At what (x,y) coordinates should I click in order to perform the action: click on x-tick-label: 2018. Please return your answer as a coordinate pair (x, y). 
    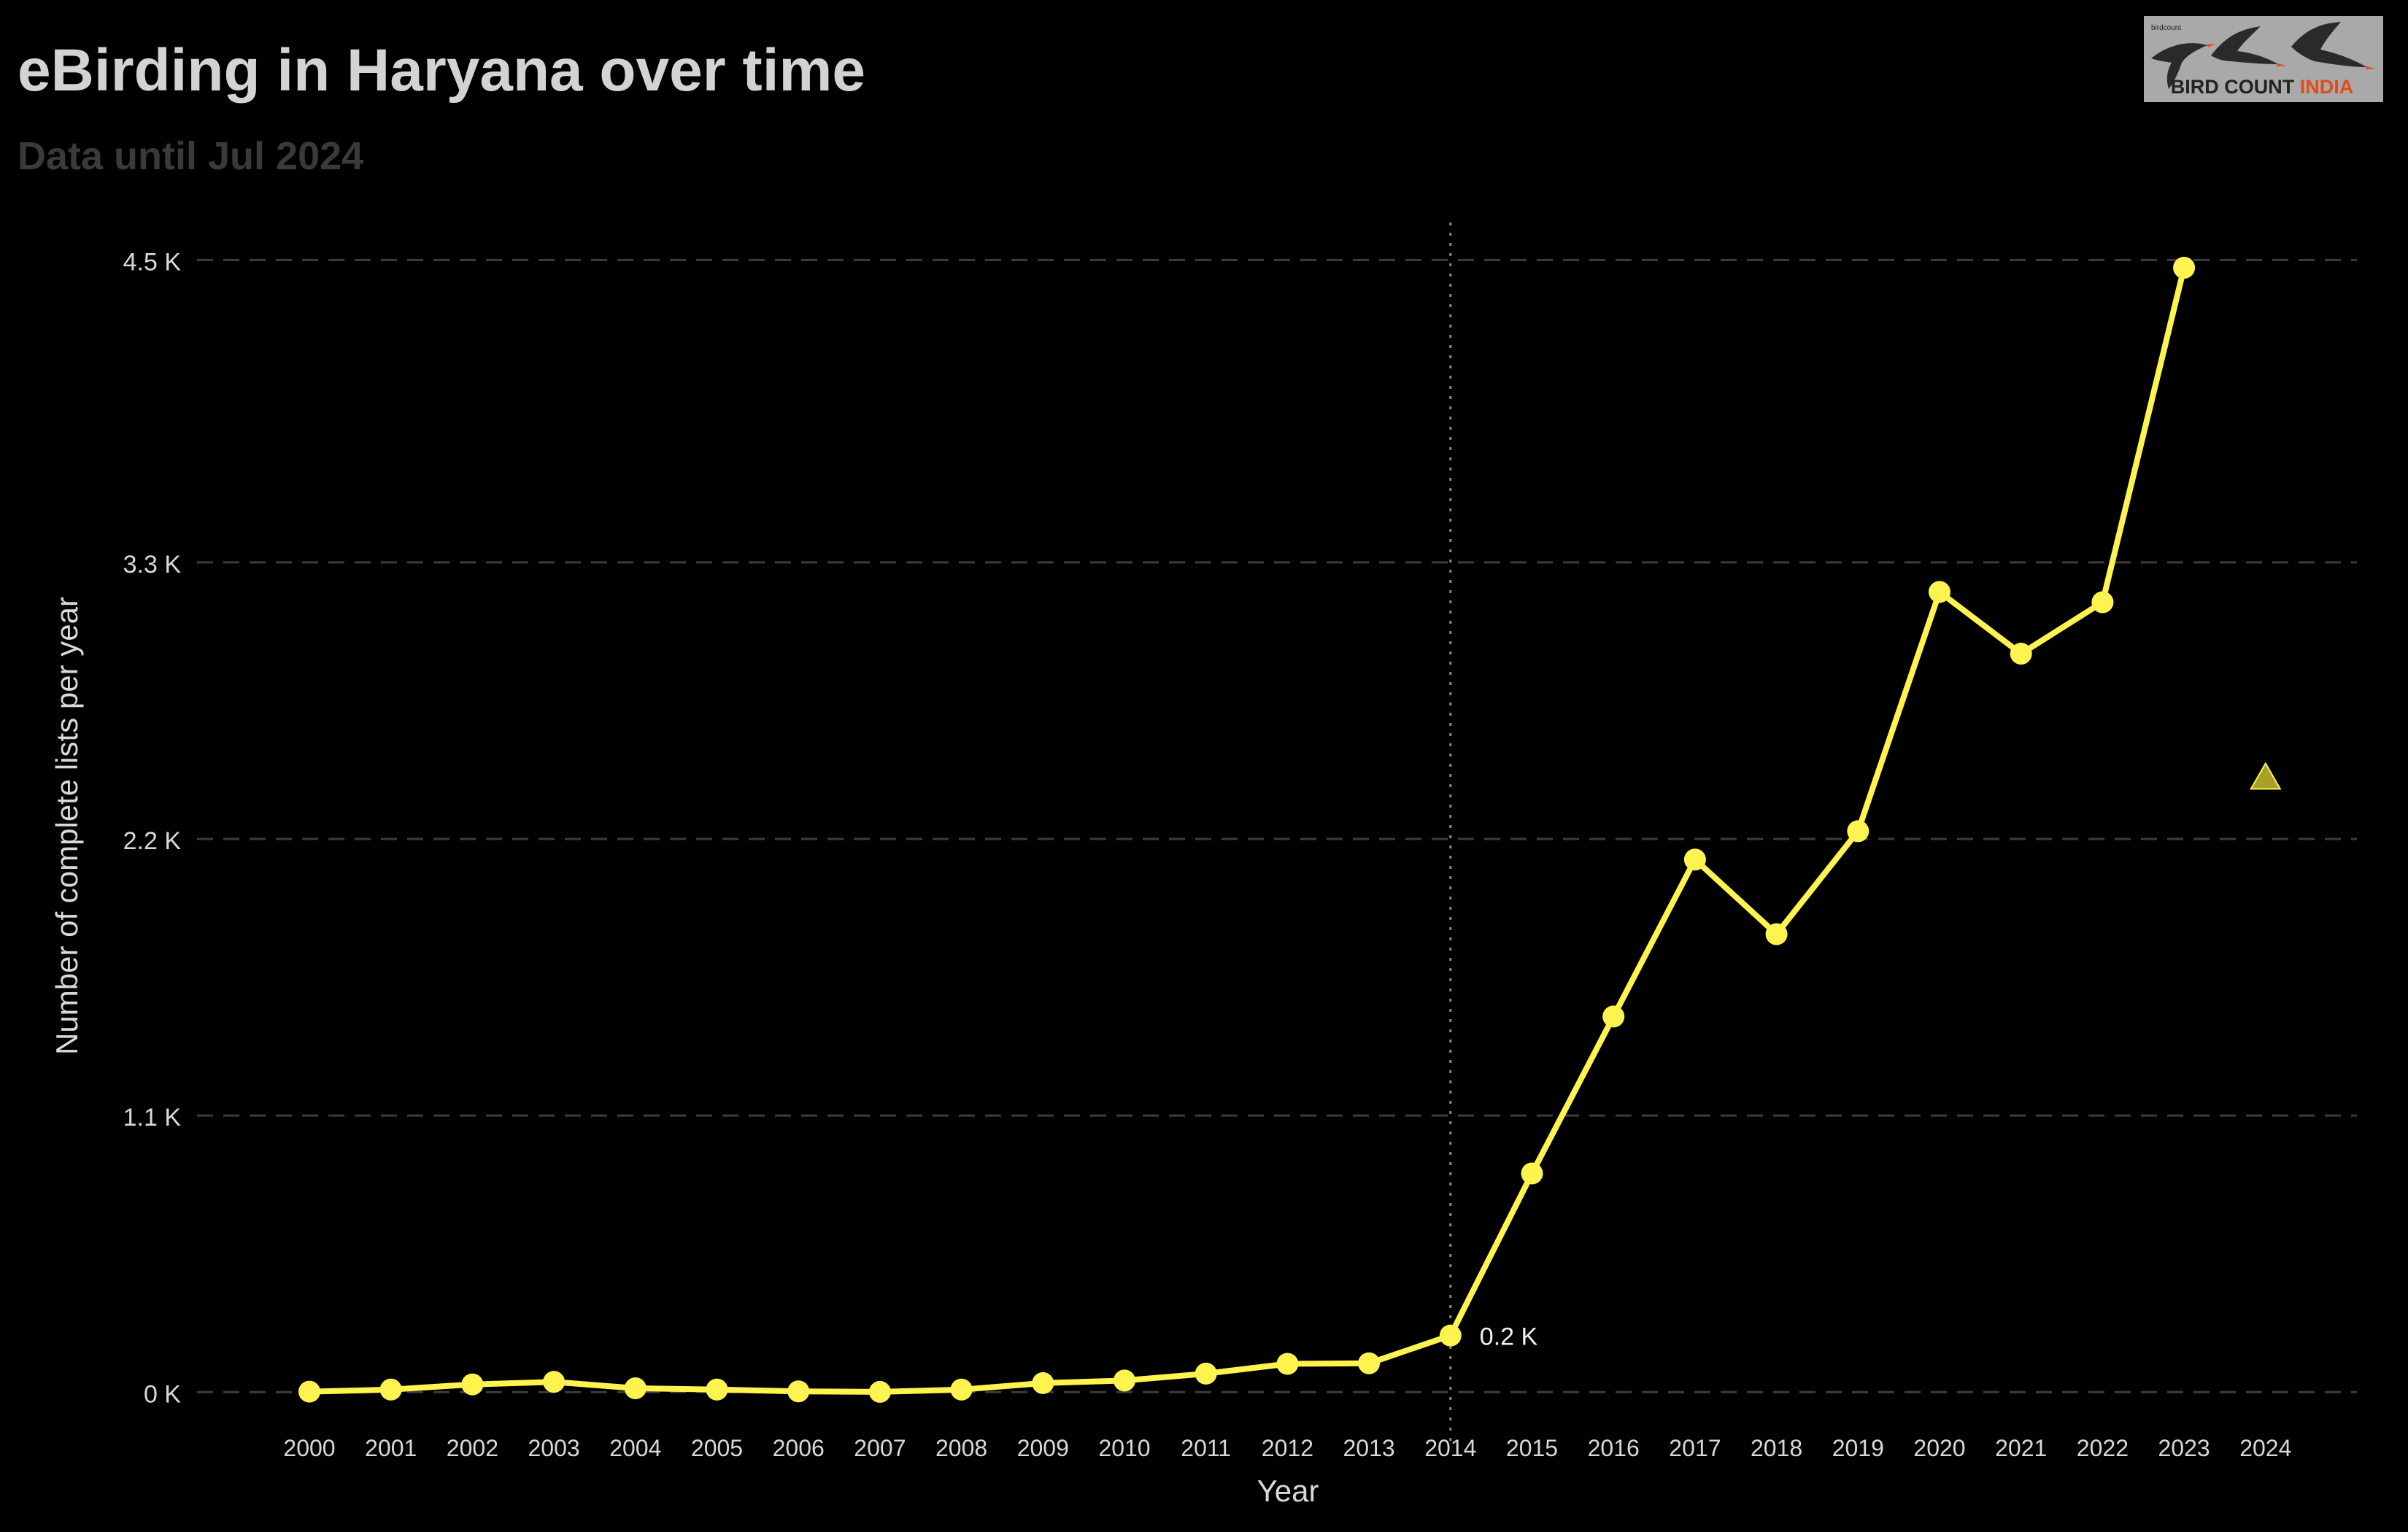
    Looking at the image, I should click on (1776, 1448).